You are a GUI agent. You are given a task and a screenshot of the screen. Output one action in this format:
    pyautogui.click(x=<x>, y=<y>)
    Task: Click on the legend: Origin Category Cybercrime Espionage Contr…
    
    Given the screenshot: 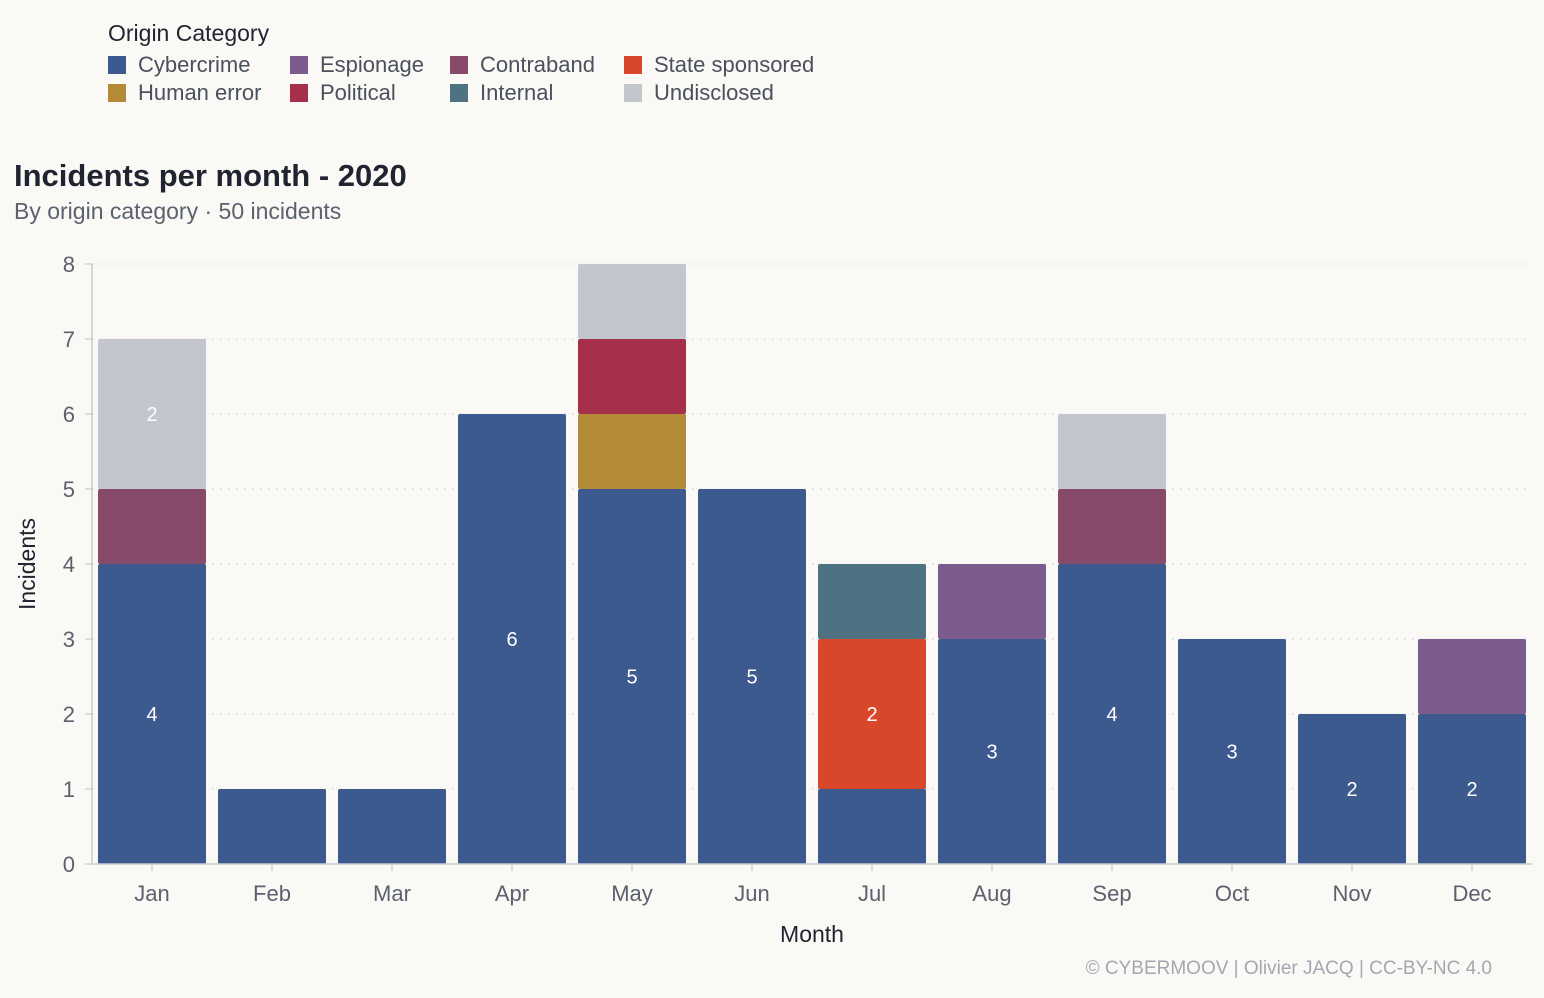 What is the action you would take?
    pyautogui.click(x=476, y=62)
    